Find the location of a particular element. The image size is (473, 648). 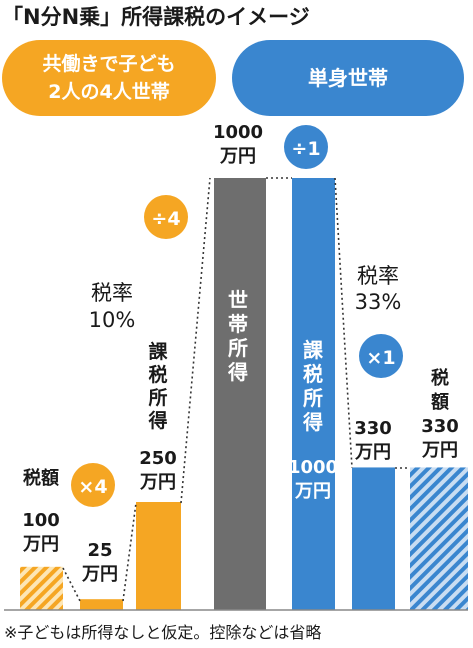

legend-orange-line2: 2人の4人世帯 is located at coordinates (108, 91).